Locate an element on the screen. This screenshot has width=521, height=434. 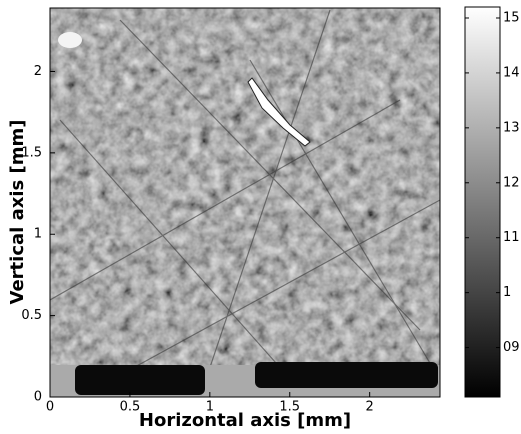
colorbar is located at coordinates (482, 202).